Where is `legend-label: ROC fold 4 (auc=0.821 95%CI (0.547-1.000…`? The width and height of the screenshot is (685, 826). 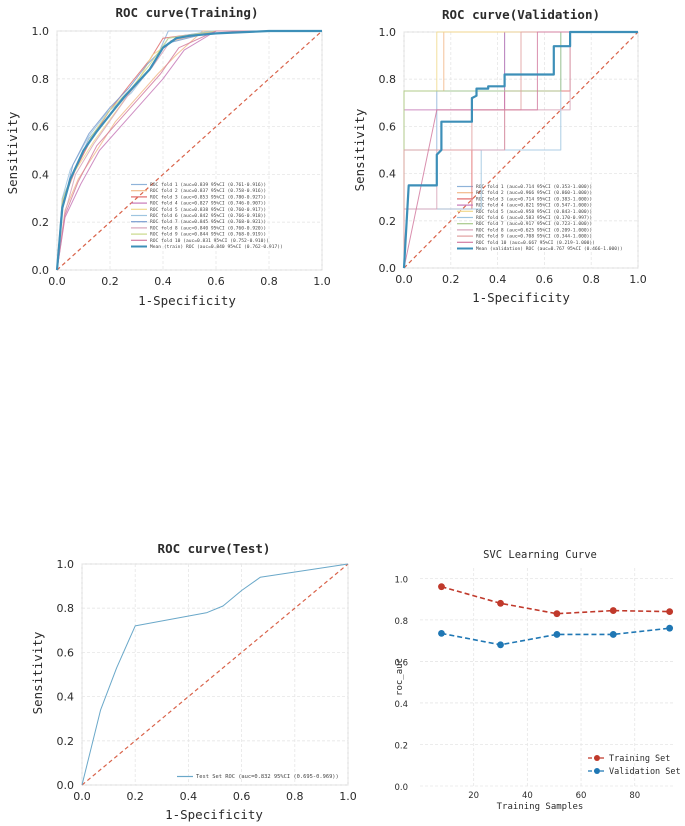 legend-label: ROC fold 4 (auc=0.821 95%CI (0.547-1.000… is located at coordinates (534, 206).